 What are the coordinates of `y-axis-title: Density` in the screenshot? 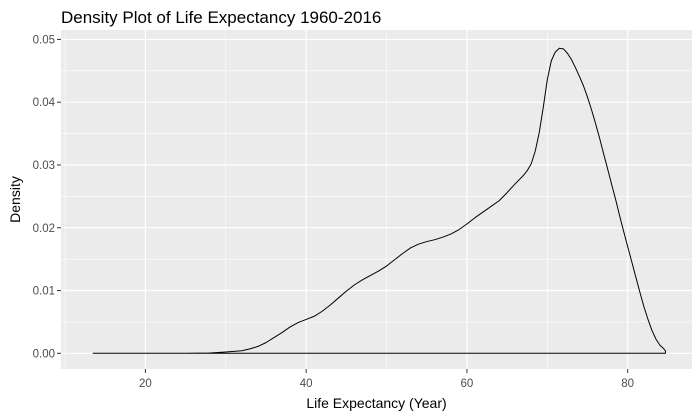 It's located at (15, 199).